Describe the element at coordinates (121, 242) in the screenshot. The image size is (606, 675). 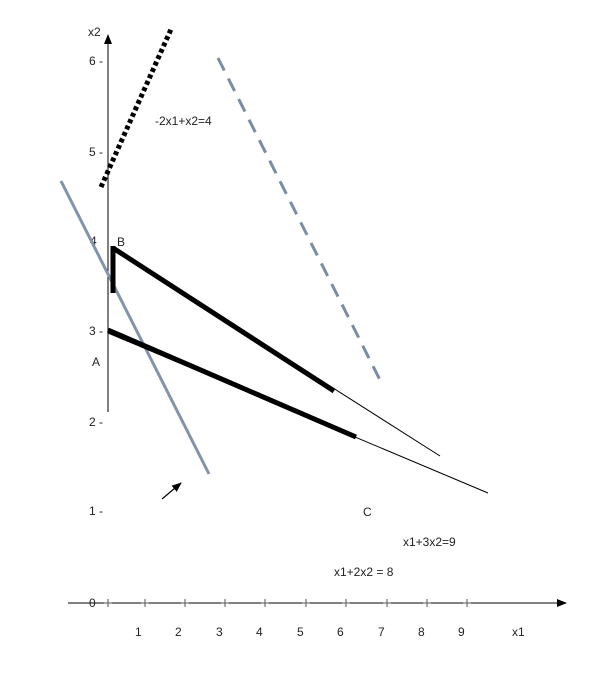
I see `point-label-b: B` at that location.